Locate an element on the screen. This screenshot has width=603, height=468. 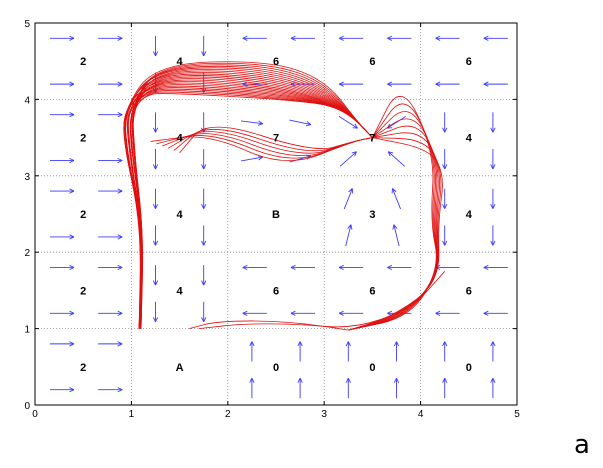
cell-label: 3 is located at coordinates (372, 215).